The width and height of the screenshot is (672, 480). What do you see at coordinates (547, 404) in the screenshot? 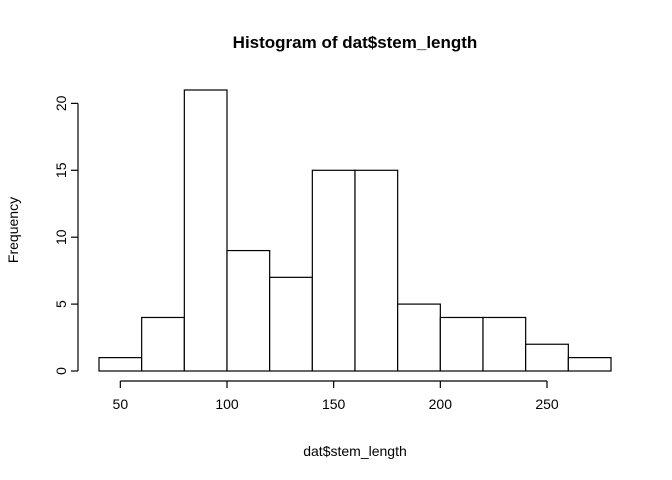
I see `x-tick-label: 250` at bounding box center [547, 404].